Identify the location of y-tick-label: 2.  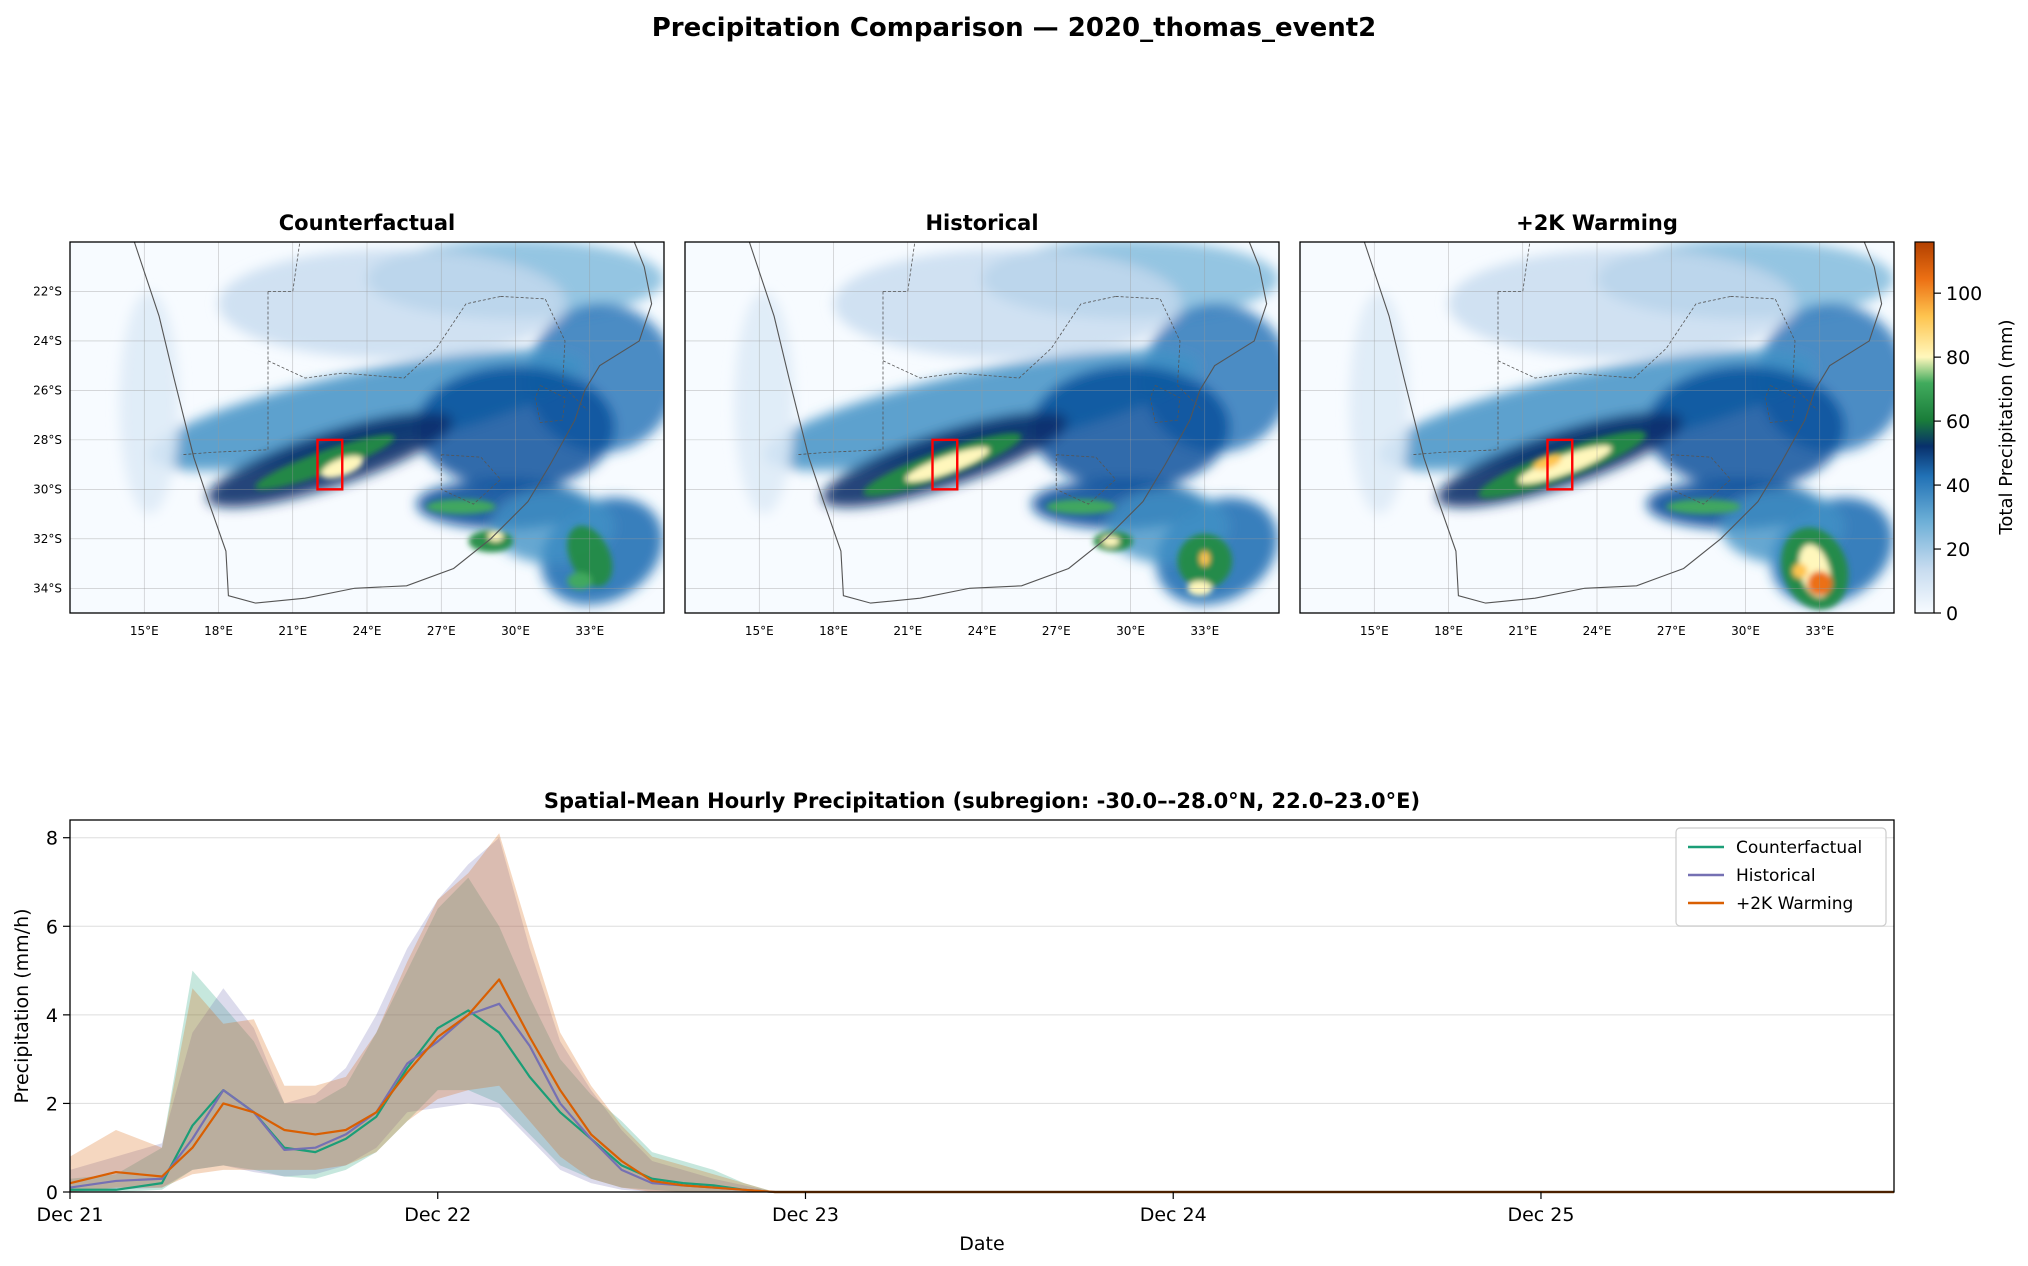
(52, 1104).